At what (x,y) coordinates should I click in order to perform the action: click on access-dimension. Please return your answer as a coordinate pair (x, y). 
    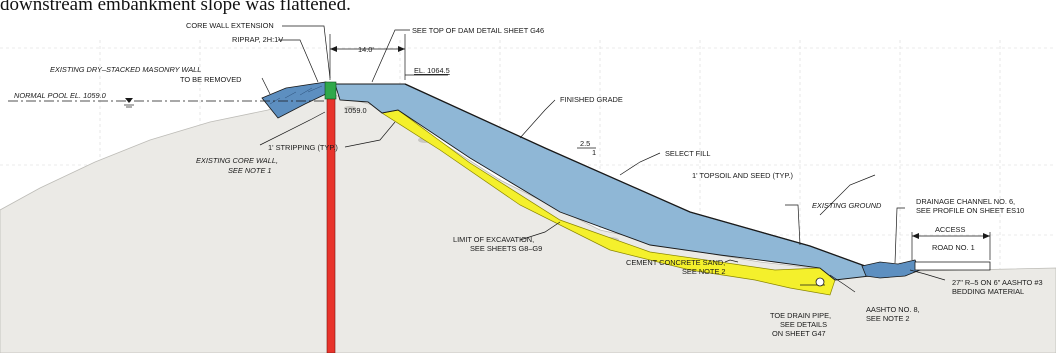
    Looking at the image, I should click on (951, 246).